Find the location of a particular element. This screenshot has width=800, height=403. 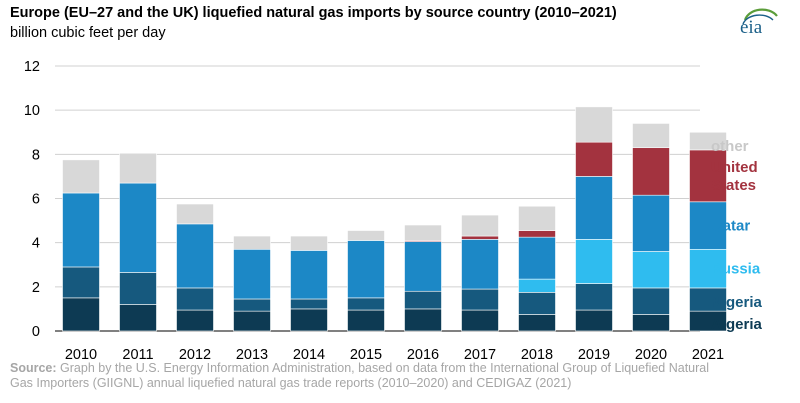

legend-label-line: Algeria is located at coordinates (737, 324).